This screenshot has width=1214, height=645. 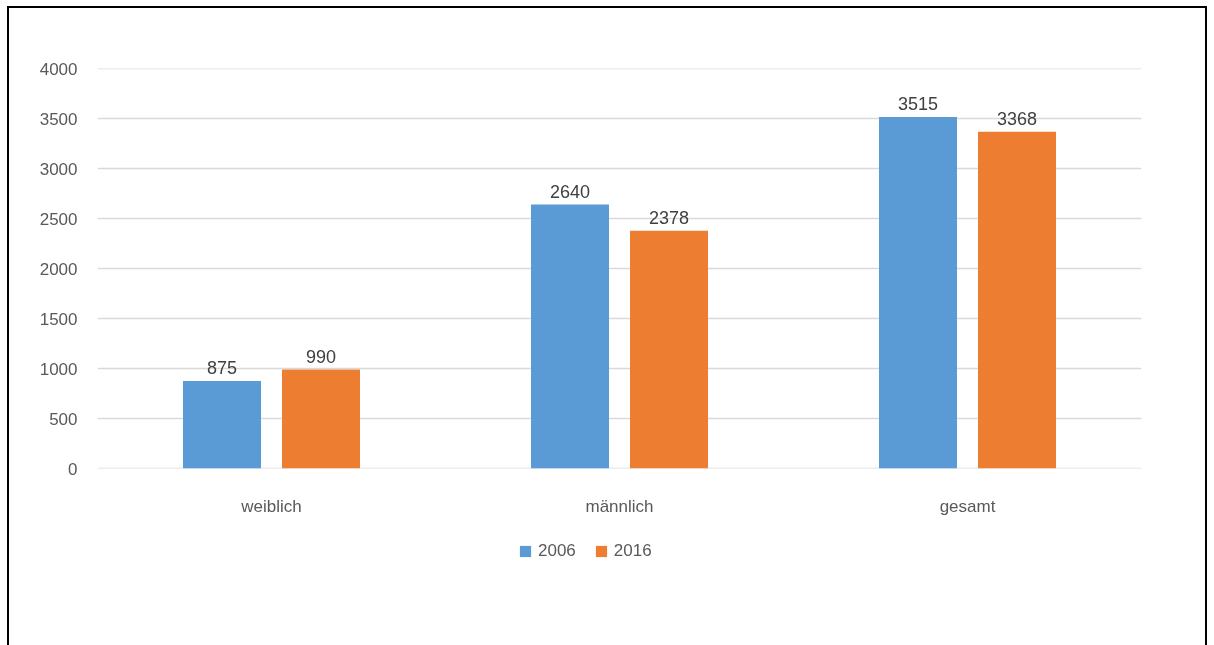 I want to click on data-label: 3368, so click(x=1017, y=118).